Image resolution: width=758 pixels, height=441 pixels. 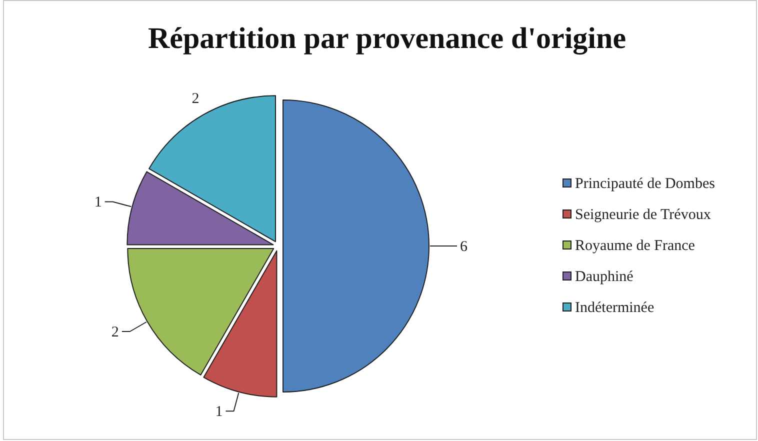 I want to click on data-label: 6, so click(x=464, y=247).